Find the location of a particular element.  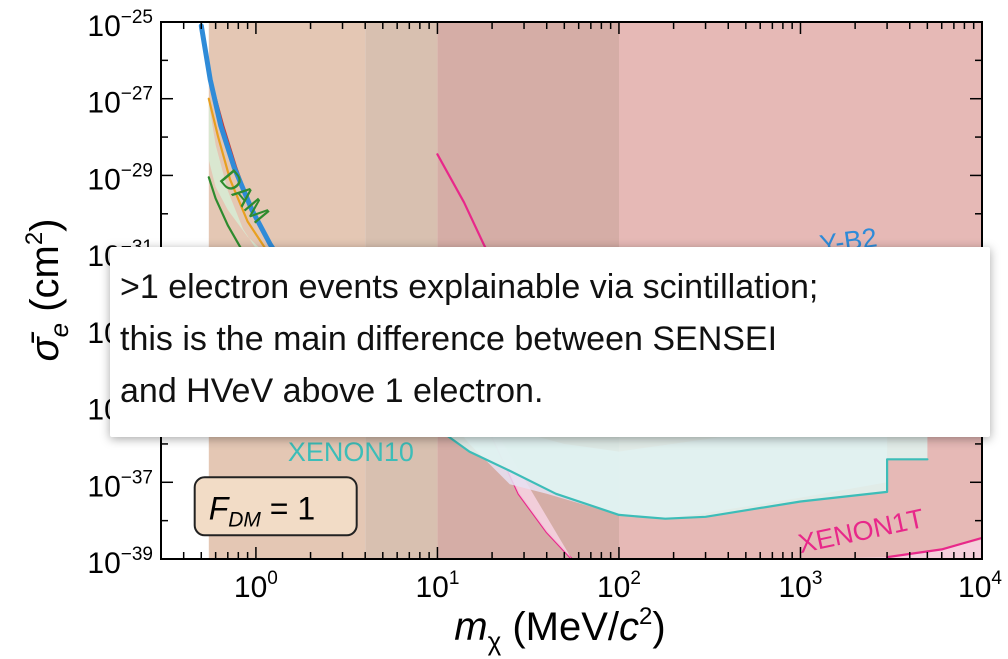

x-axis-title: mχ (MeV/c2) is located at coordinates (559, 629).